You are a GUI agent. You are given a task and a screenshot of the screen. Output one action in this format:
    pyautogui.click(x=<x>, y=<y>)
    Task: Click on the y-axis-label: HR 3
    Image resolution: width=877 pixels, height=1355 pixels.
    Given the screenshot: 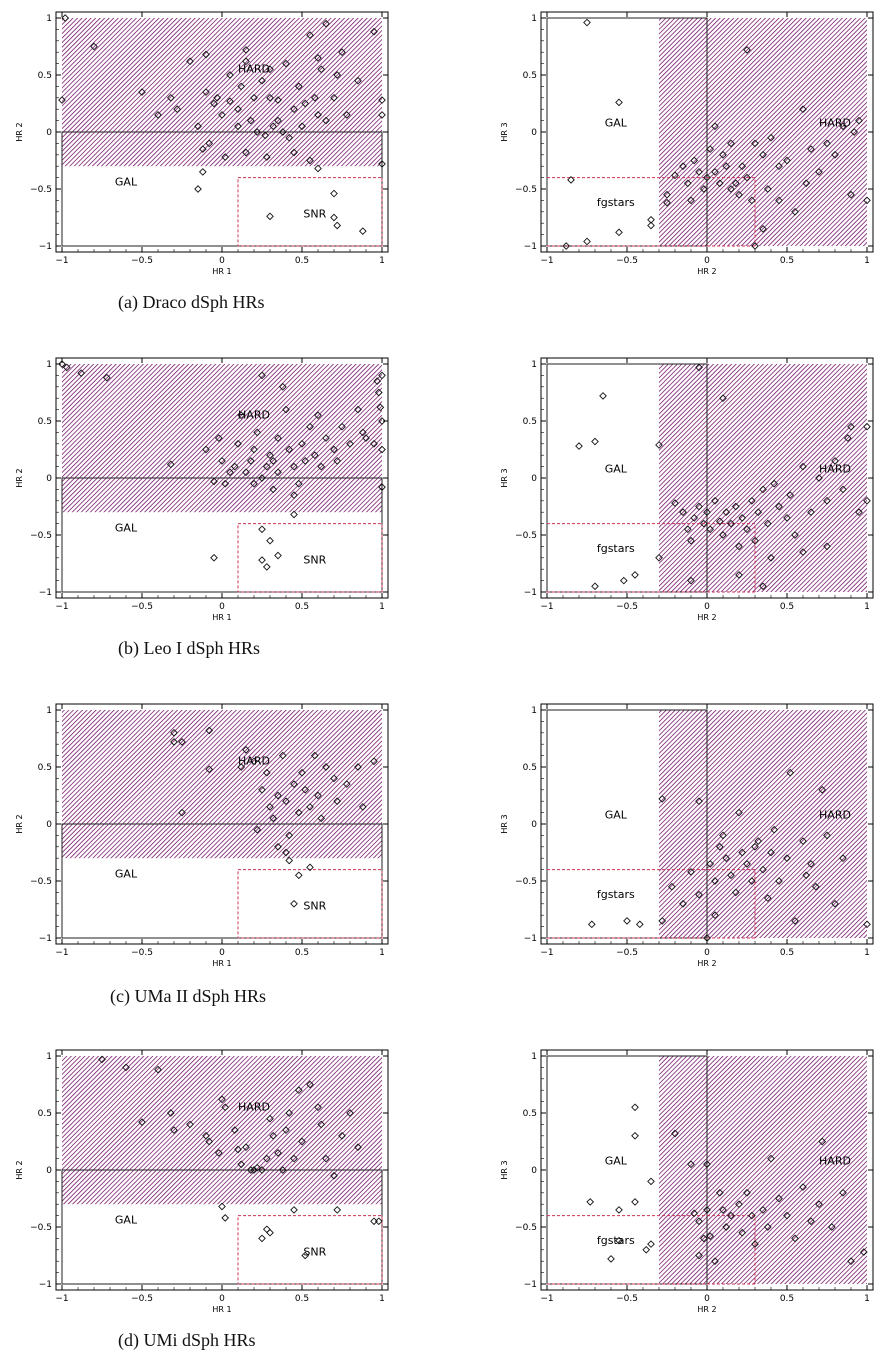 What is the action you would take?
    pyautogui.click(x=504, y=477)
    